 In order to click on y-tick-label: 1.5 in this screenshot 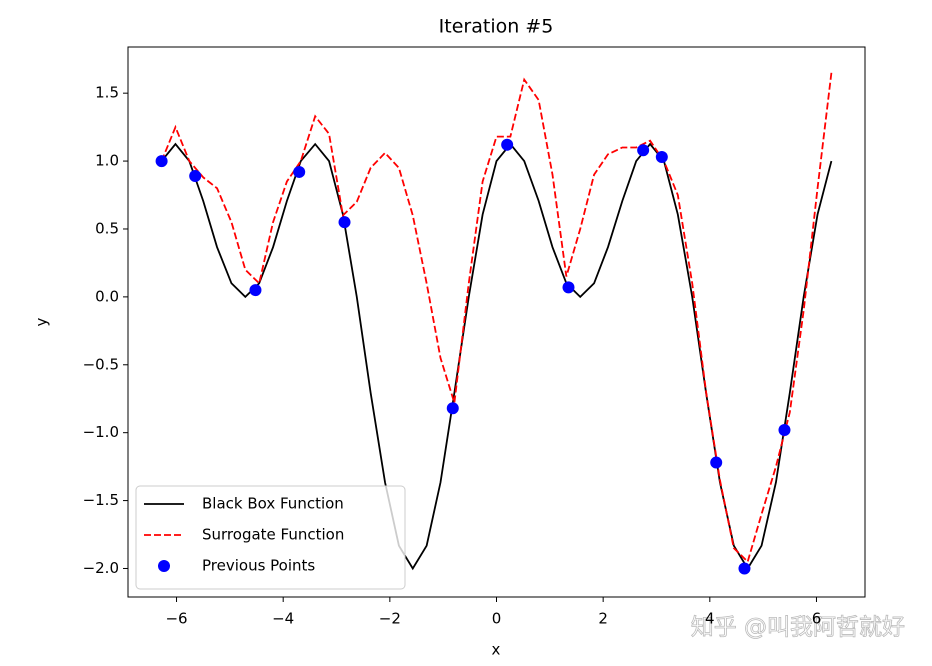, I will do `click(107, 93)`.